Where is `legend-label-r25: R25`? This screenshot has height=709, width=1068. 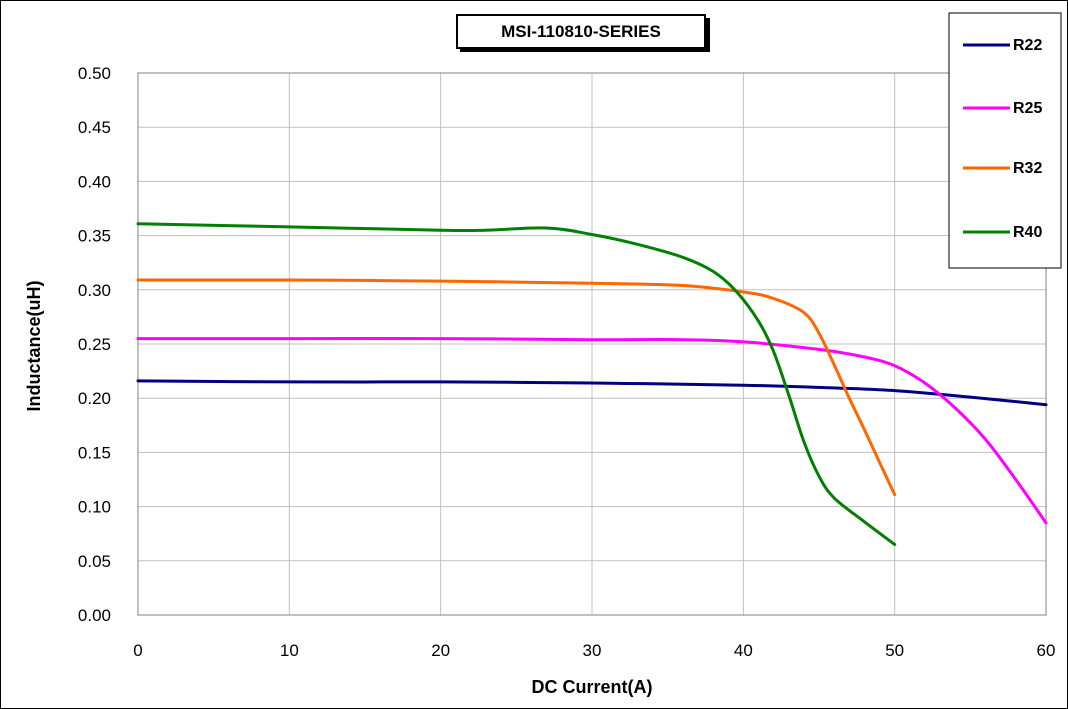
legend-label-r25: R25 is located at coordinates (1027, 108).